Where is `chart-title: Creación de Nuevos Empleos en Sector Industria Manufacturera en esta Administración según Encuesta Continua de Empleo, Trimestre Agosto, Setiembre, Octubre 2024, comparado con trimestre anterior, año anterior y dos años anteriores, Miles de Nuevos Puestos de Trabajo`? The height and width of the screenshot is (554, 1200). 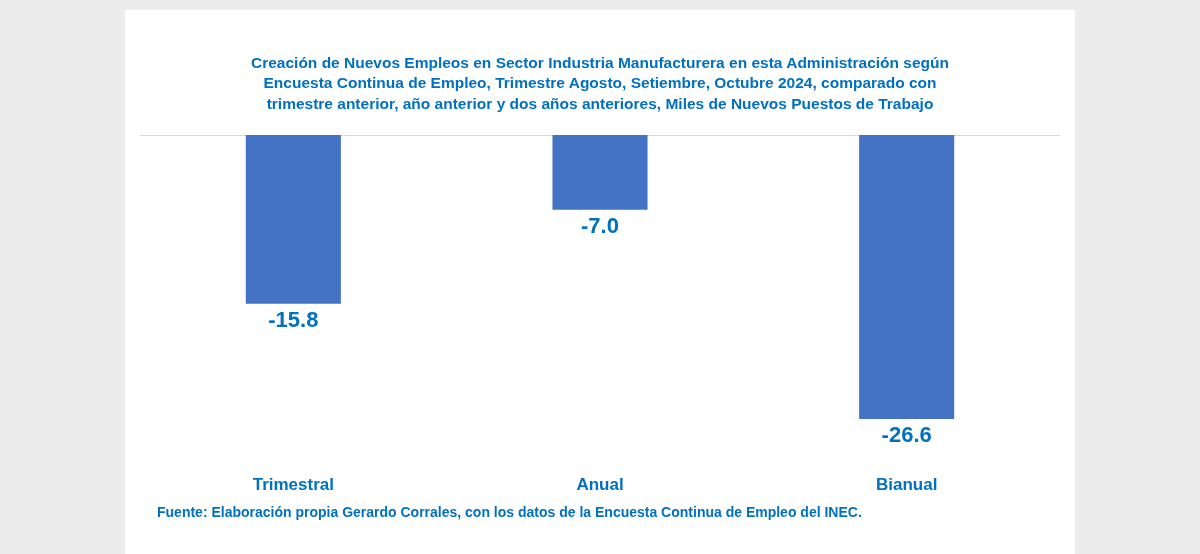 chart-title: Creación de Nuevos Empleos en Sector Industria Manufacturera en esta Administración según Encuesta Continua de Empleo, Trimestre Agosto, Setiembre, Octubre 2024, comparado con trimestre anterior, año anterior y dos años anteriores, Miles de Nuevos Puestos de Trabajo is located at coordinates (600, 83).